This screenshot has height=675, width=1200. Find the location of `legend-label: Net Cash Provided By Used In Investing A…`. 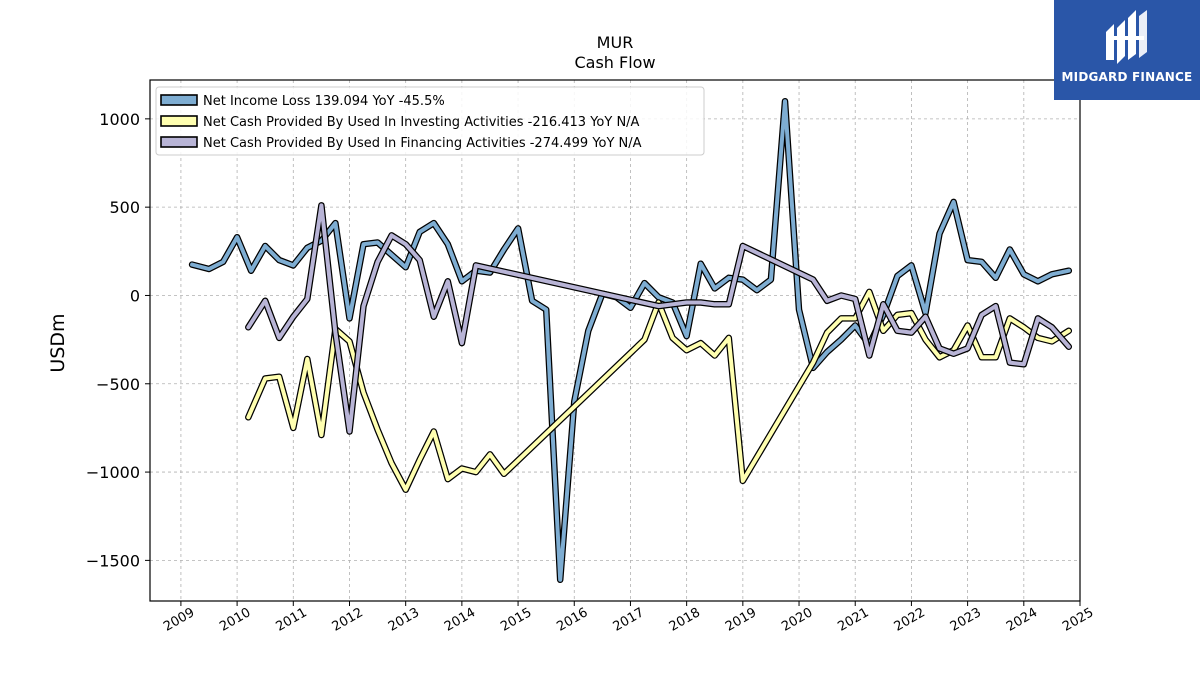

legend-label: Net Cash Provided By Used In Investing A… is located at coordinates (421, 122).